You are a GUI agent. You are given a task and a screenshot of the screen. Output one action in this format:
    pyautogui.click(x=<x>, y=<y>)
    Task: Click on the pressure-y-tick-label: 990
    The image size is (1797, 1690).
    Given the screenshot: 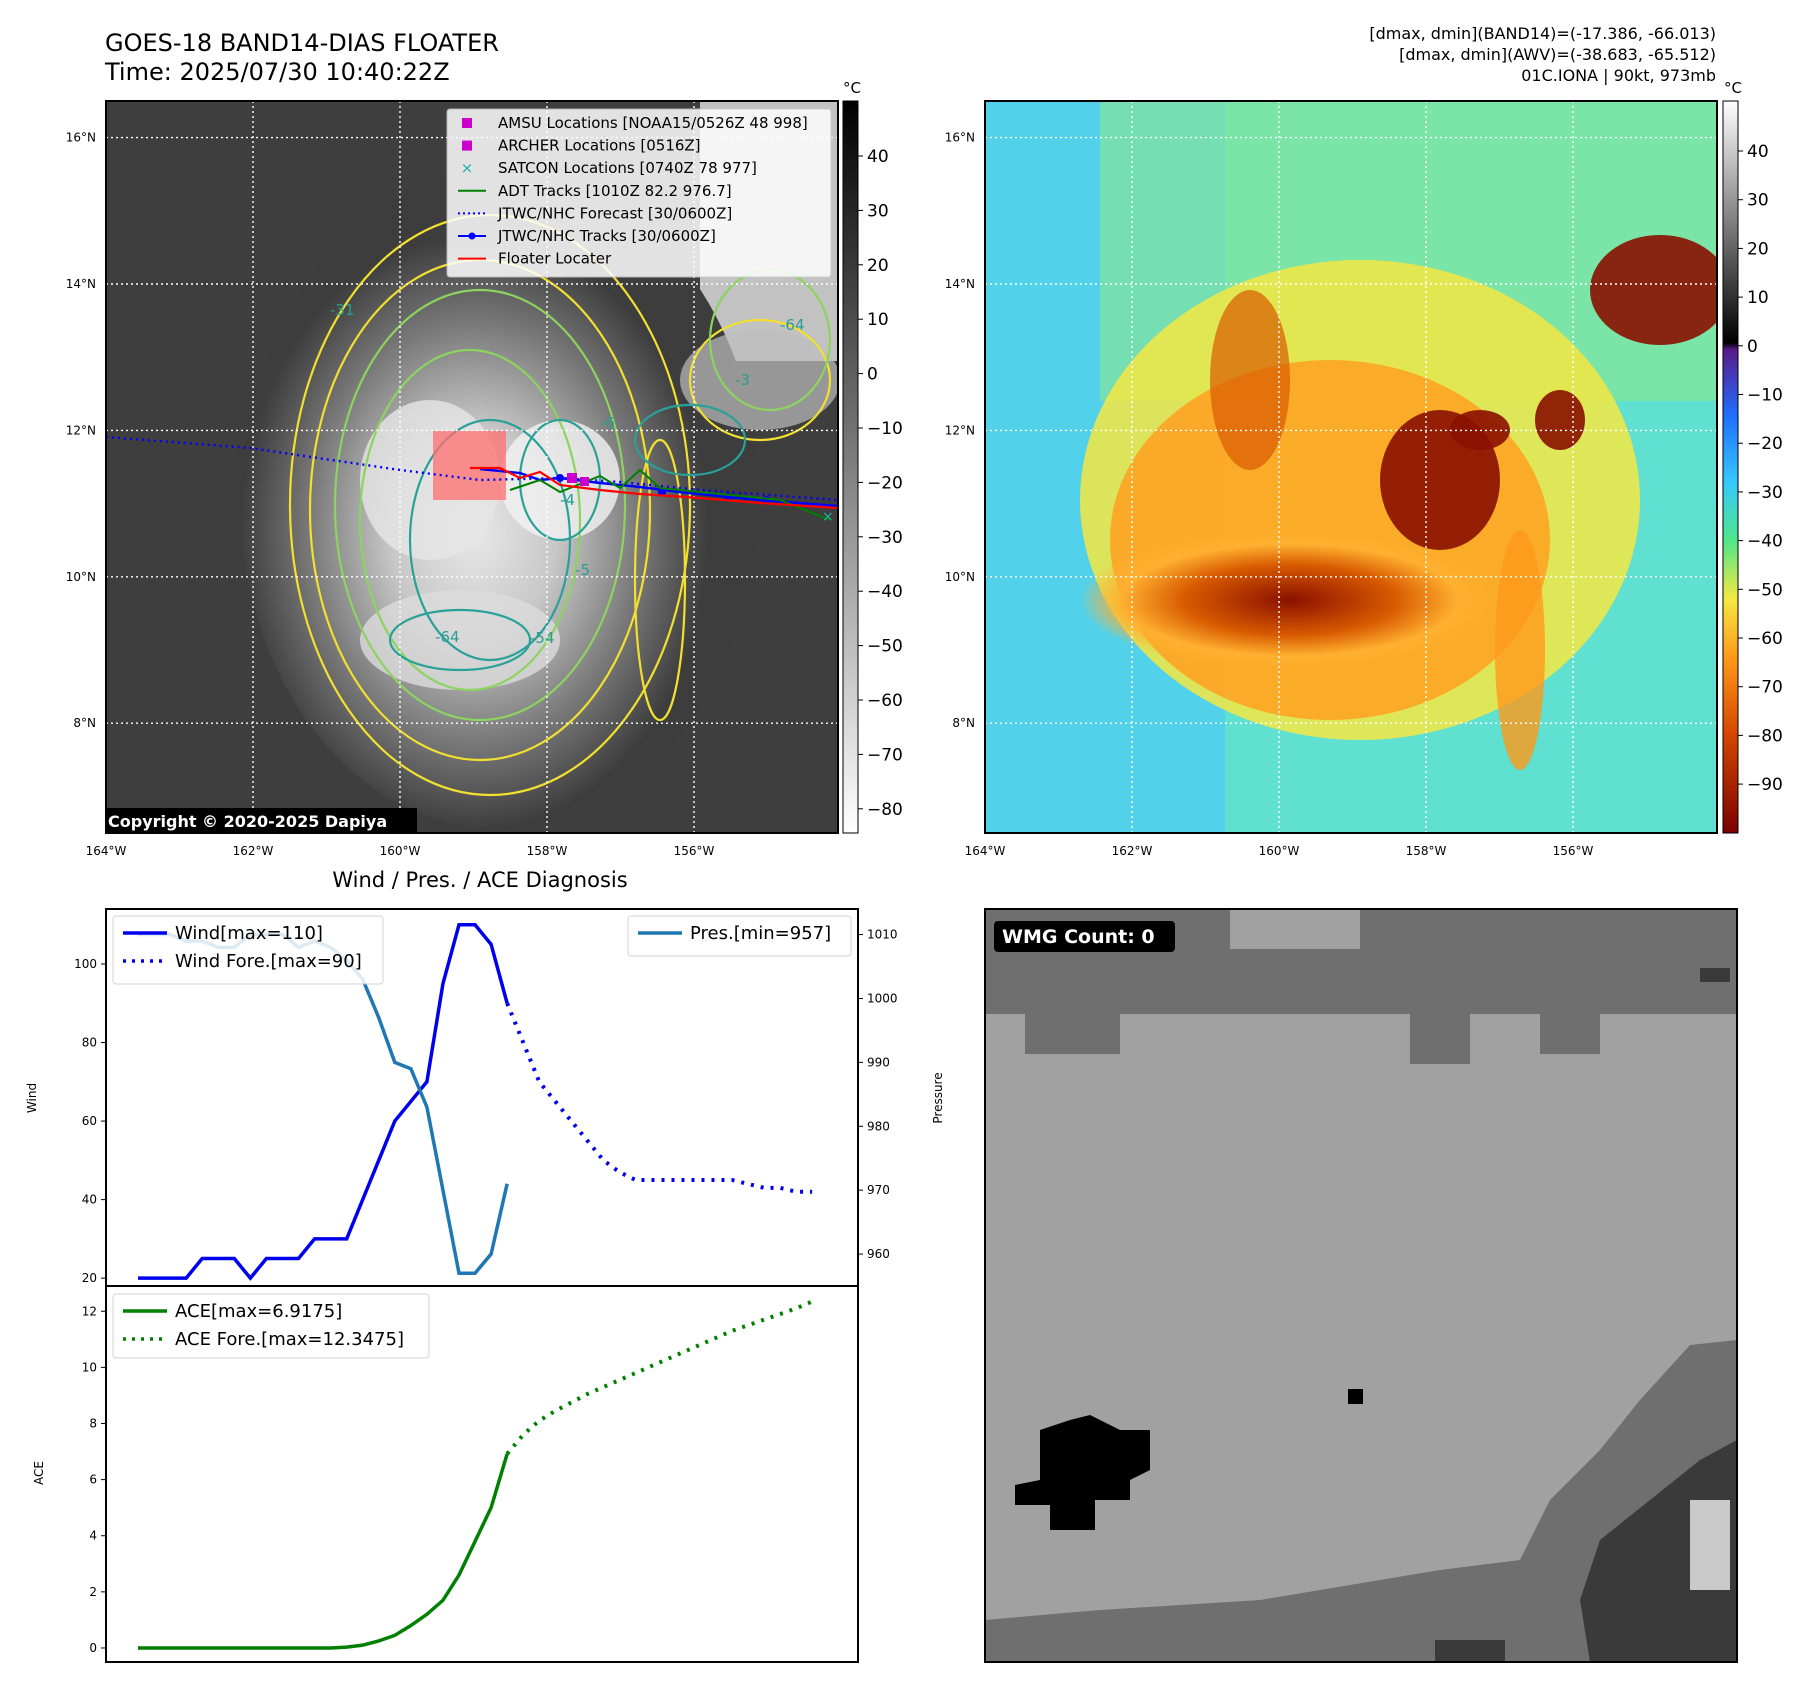 What is the action you would take?
    pyautogui.click(x=878, y=1062)
    